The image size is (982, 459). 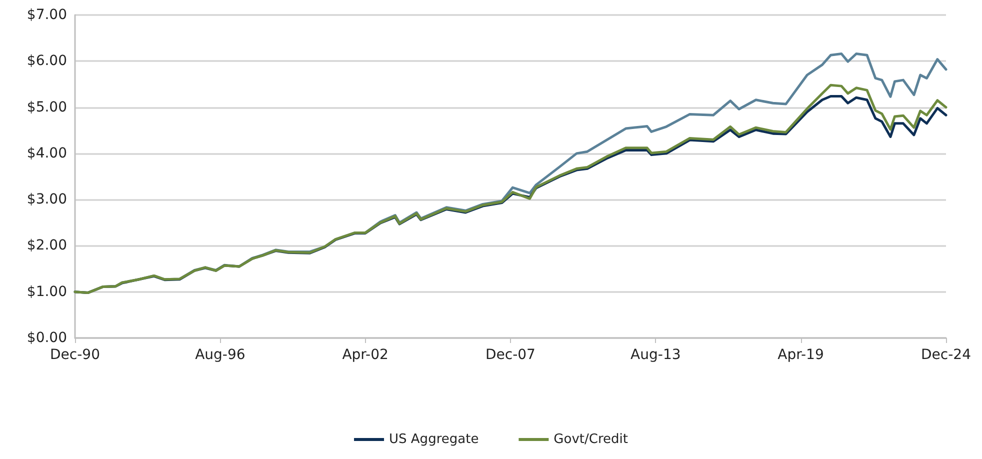 What do you see at coordinates (591, 439) in the screenshot?
I see `legend-label: Govt/Credit` at bounding box center [591, 439].